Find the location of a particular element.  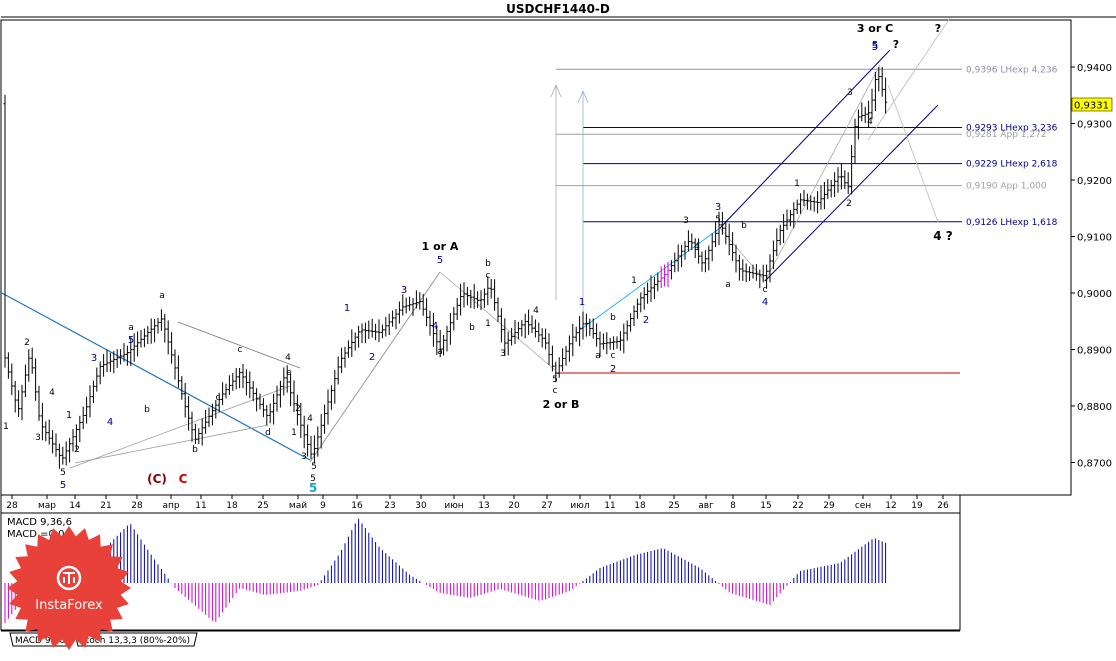

wave-label-small: b is located at coordinates (744, 226).